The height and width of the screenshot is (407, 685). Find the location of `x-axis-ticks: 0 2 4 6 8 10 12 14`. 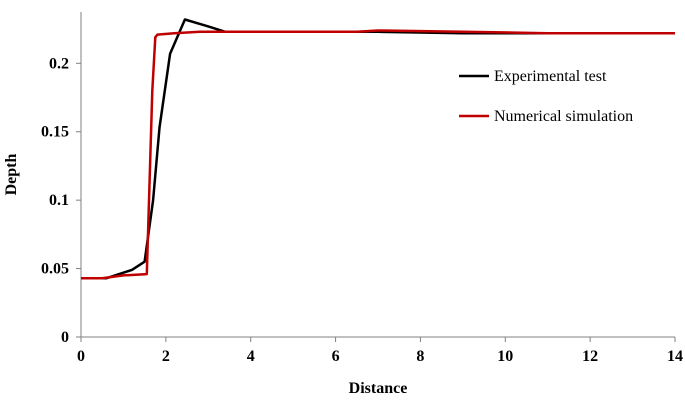

x-axis-ticks: 0 2 4 6 8 10 12 14 is located at coordinates (380, 351).